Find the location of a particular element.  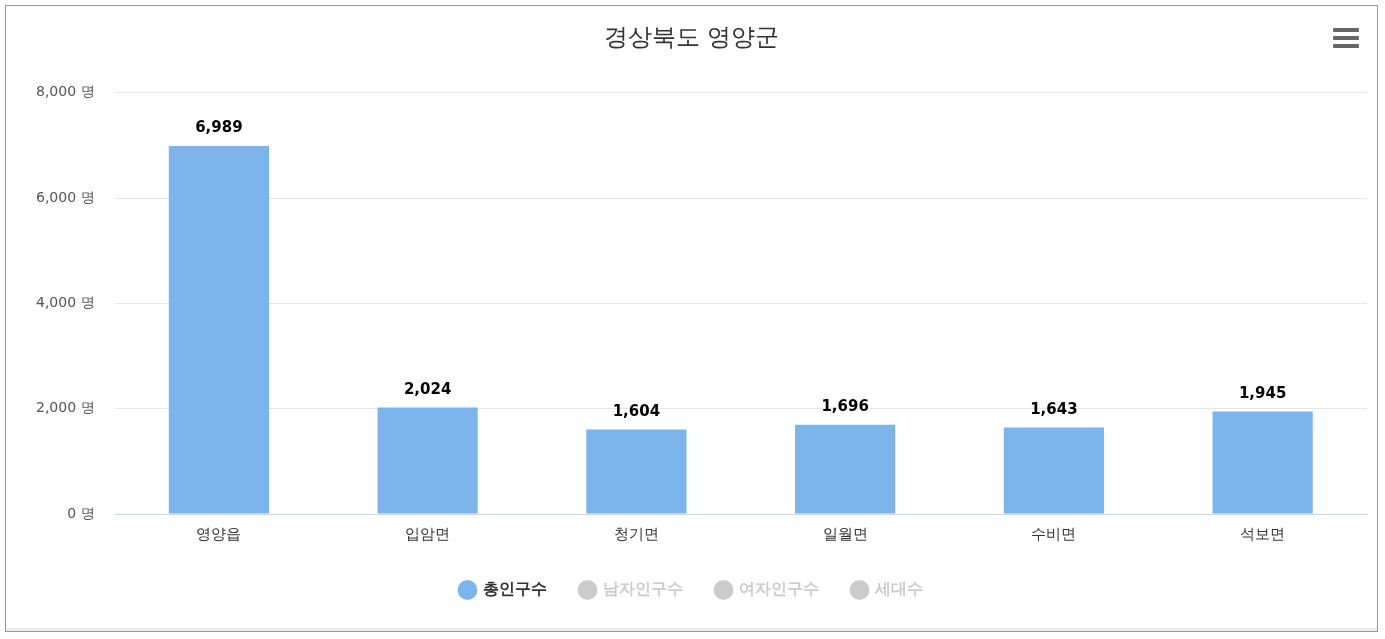

data-label: 1,696 is located at coordinates (845, 406).